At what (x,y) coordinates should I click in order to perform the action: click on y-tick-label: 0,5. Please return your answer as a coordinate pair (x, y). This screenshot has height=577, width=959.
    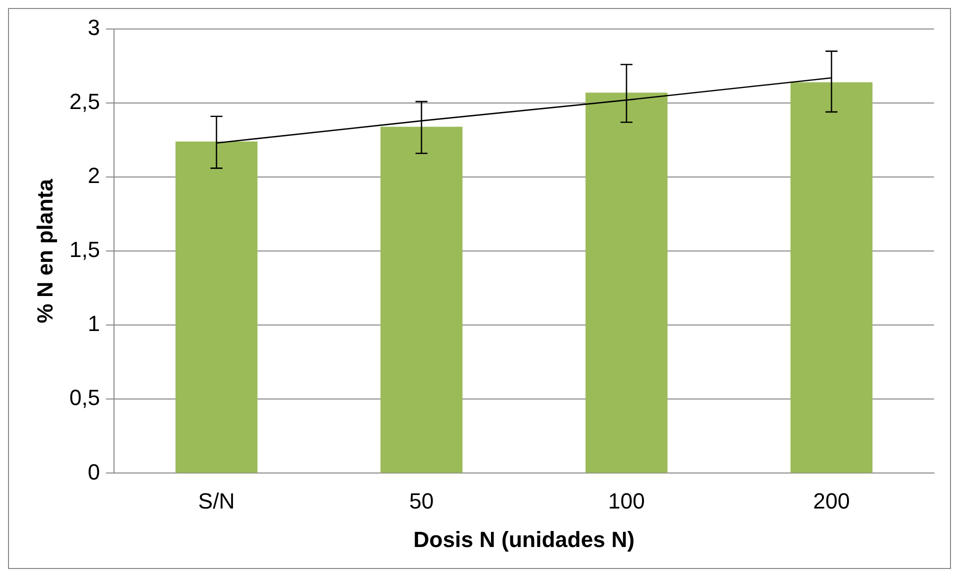
    Looking at the image, I should click on (84, 397).